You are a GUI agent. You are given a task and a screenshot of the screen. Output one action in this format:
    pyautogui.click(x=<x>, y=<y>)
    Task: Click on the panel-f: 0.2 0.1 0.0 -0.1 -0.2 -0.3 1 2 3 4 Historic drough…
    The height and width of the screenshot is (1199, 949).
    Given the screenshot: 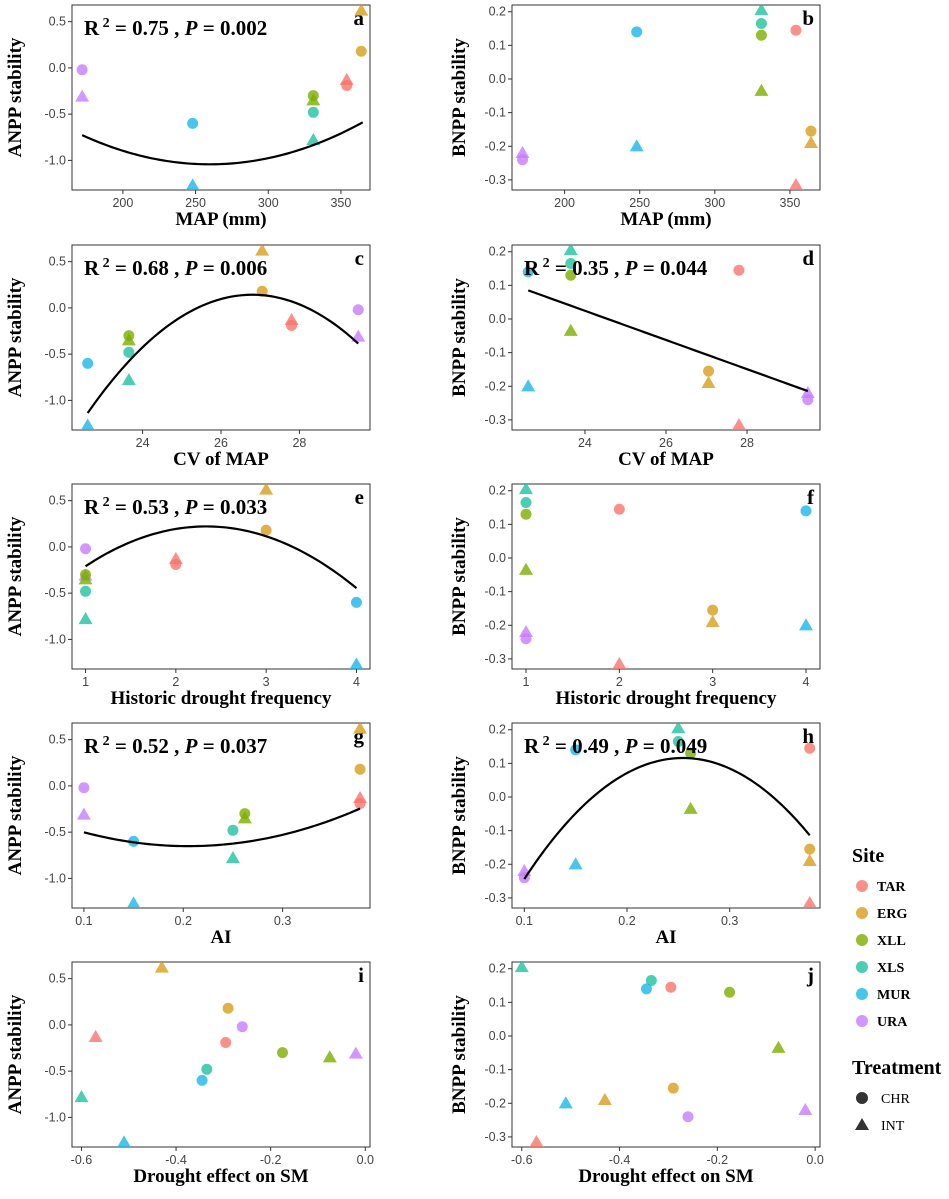 What is the action you would take?
    pyautogui.click(x=635, y=596)
    